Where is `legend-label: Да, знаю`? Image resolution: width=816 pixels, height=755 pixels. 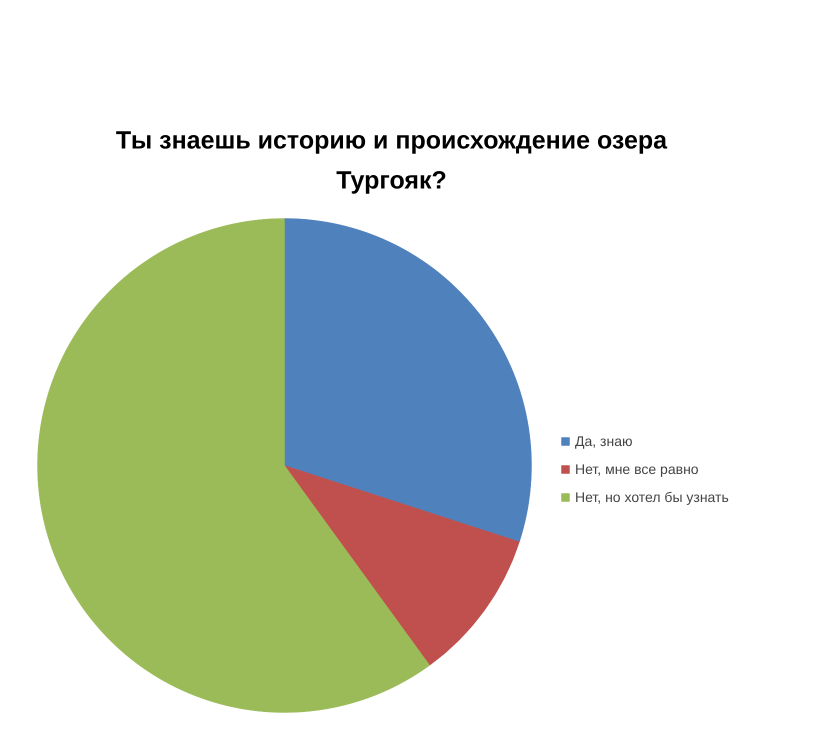
legend-label: Да, знаю is located at coordinates (603, 441).